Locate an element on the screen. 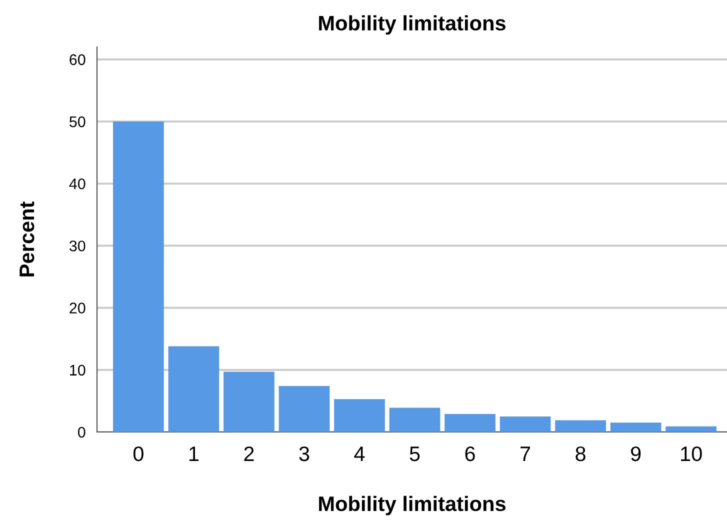  x-tick-label: 3 is located at coordinates (304, 454).